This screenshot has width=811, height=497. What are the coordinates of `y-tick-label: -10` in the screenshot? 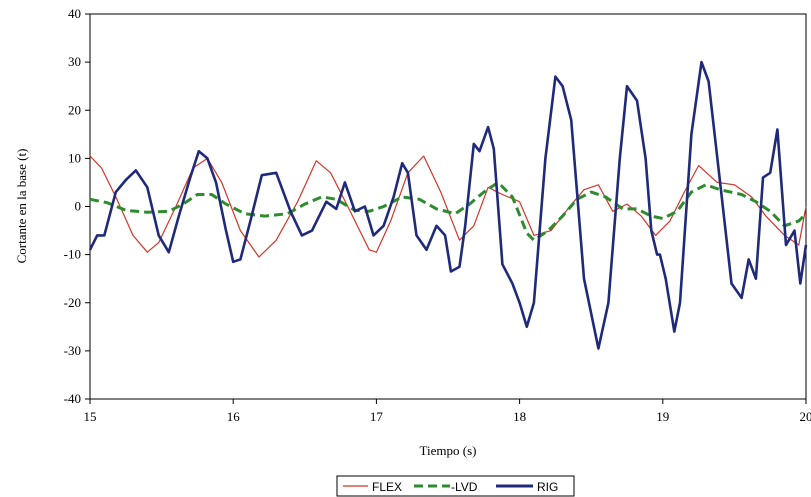 It's located at (72, 254).